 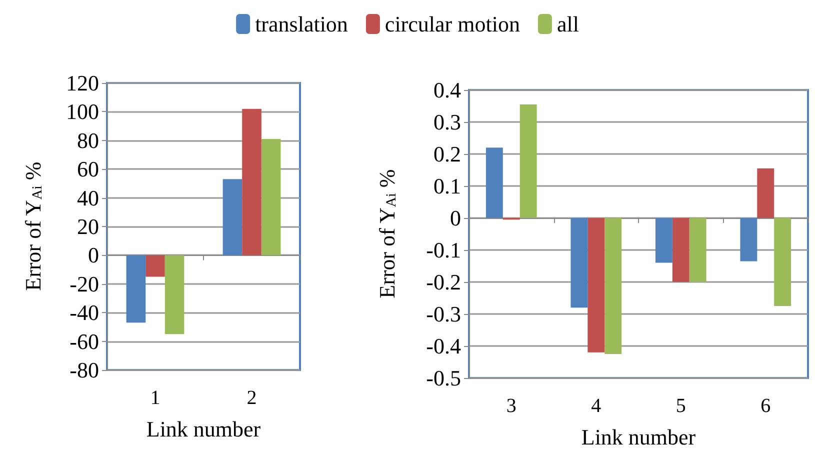 I want to click on y-tick-label: -40, so click(x=84, y=313).